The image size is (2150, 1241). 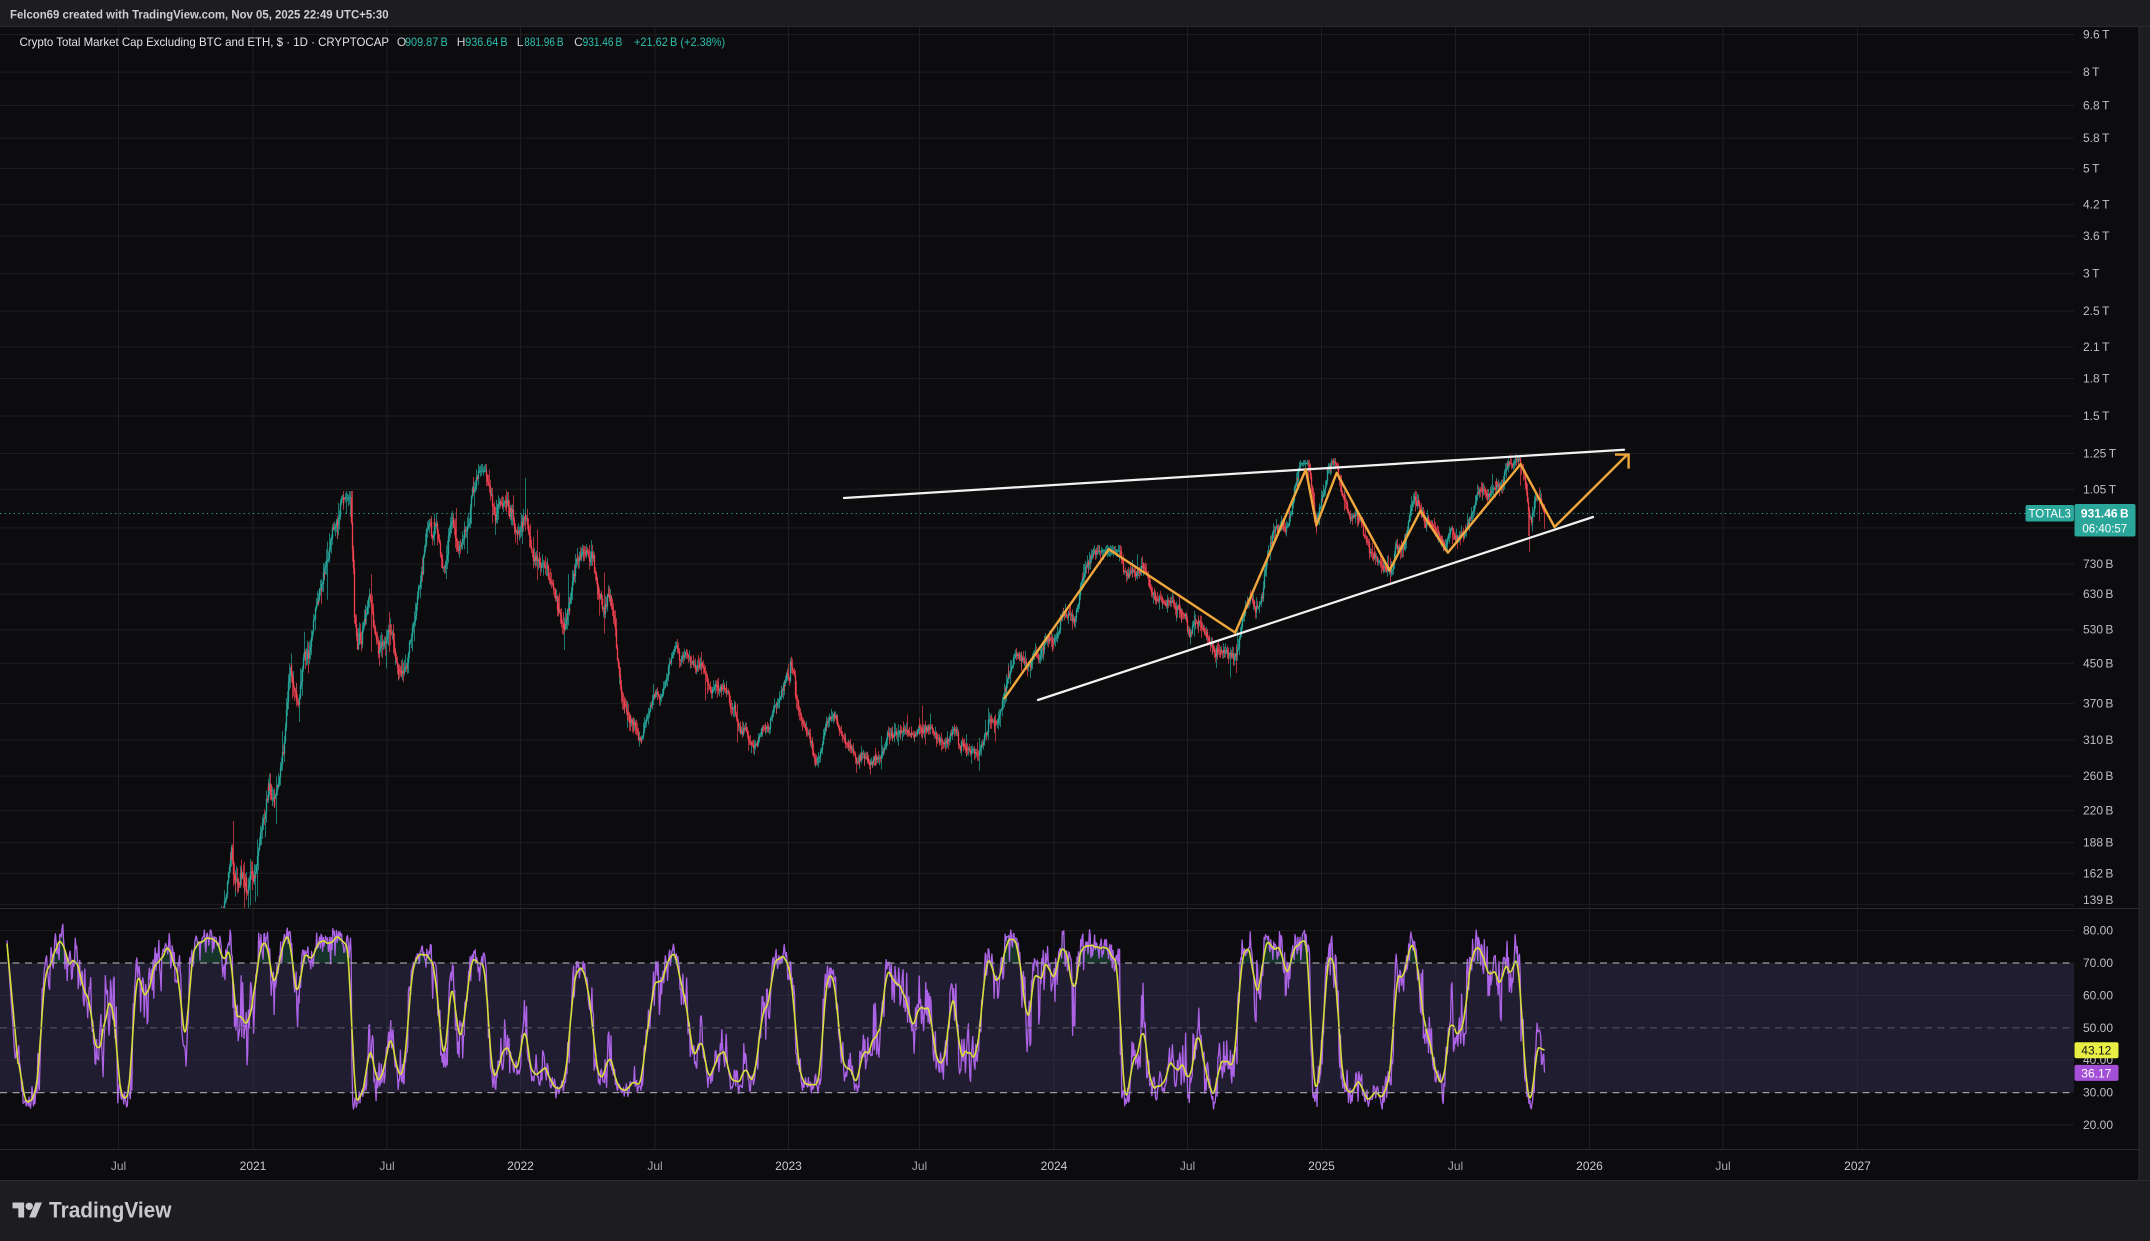 I want to click on svg-text: 5 T, so click(x=2091, y=169).